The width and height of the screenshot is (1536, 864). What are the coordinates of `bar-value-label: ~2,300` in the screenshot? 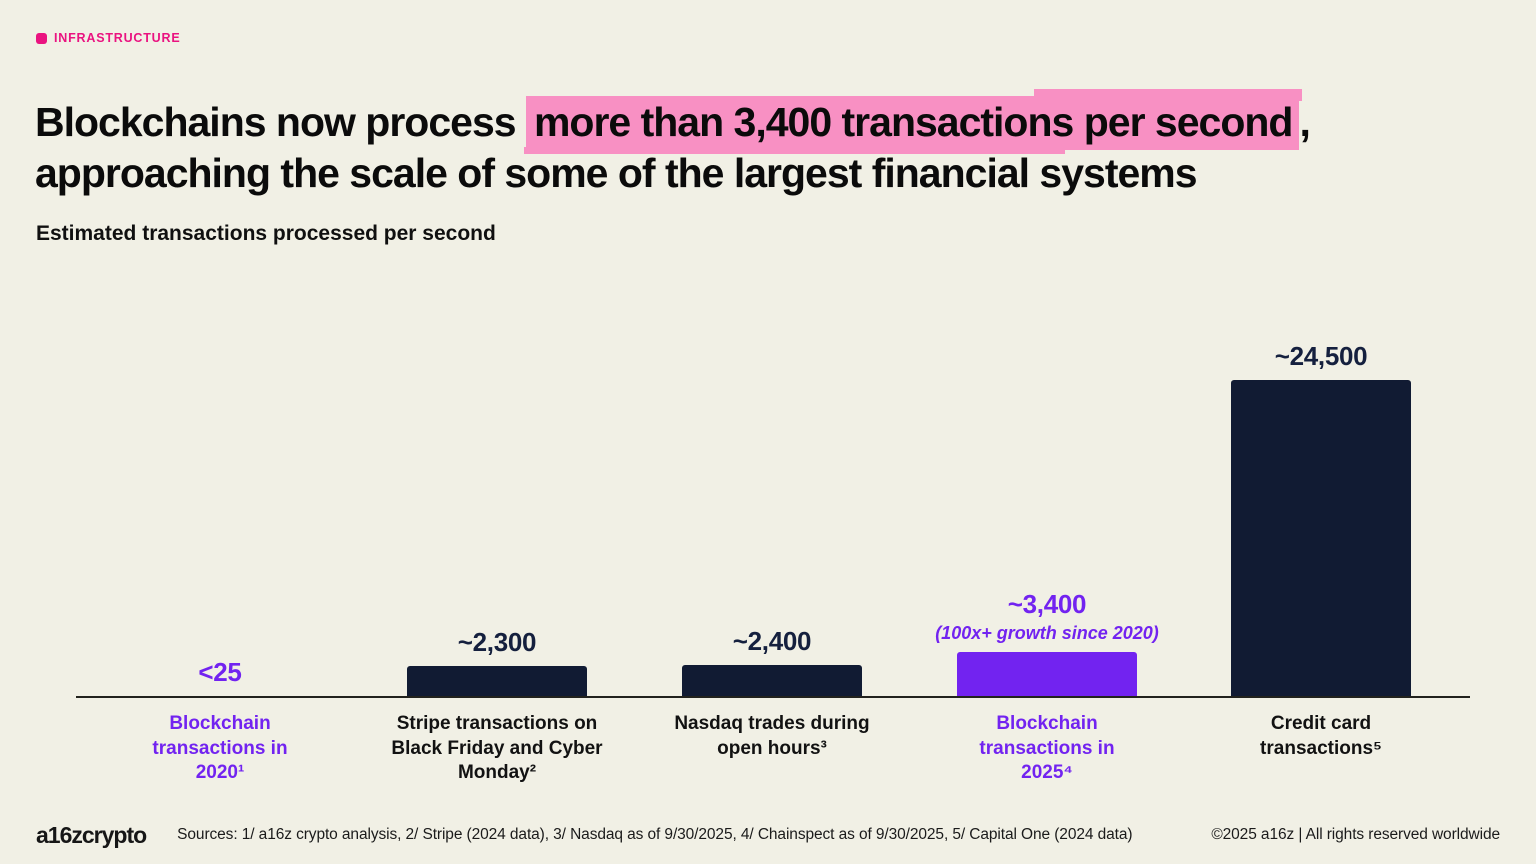 It's located at (497, 642).